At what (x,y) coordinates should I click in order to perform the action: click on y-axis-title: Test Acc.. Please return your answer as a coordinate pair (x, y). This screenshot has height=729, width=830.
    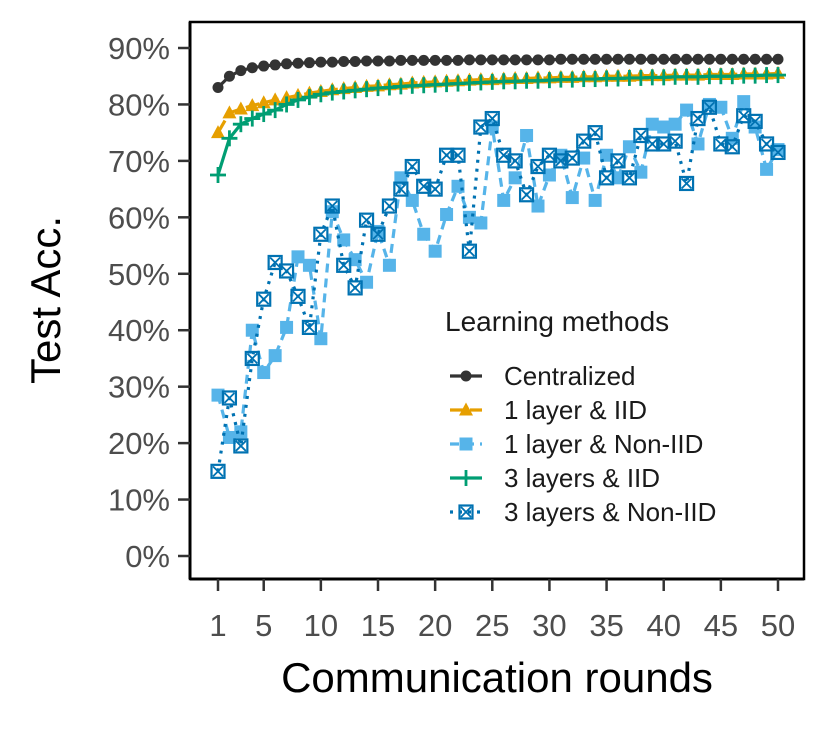
    Looking at the image, I should click on (45, 300).